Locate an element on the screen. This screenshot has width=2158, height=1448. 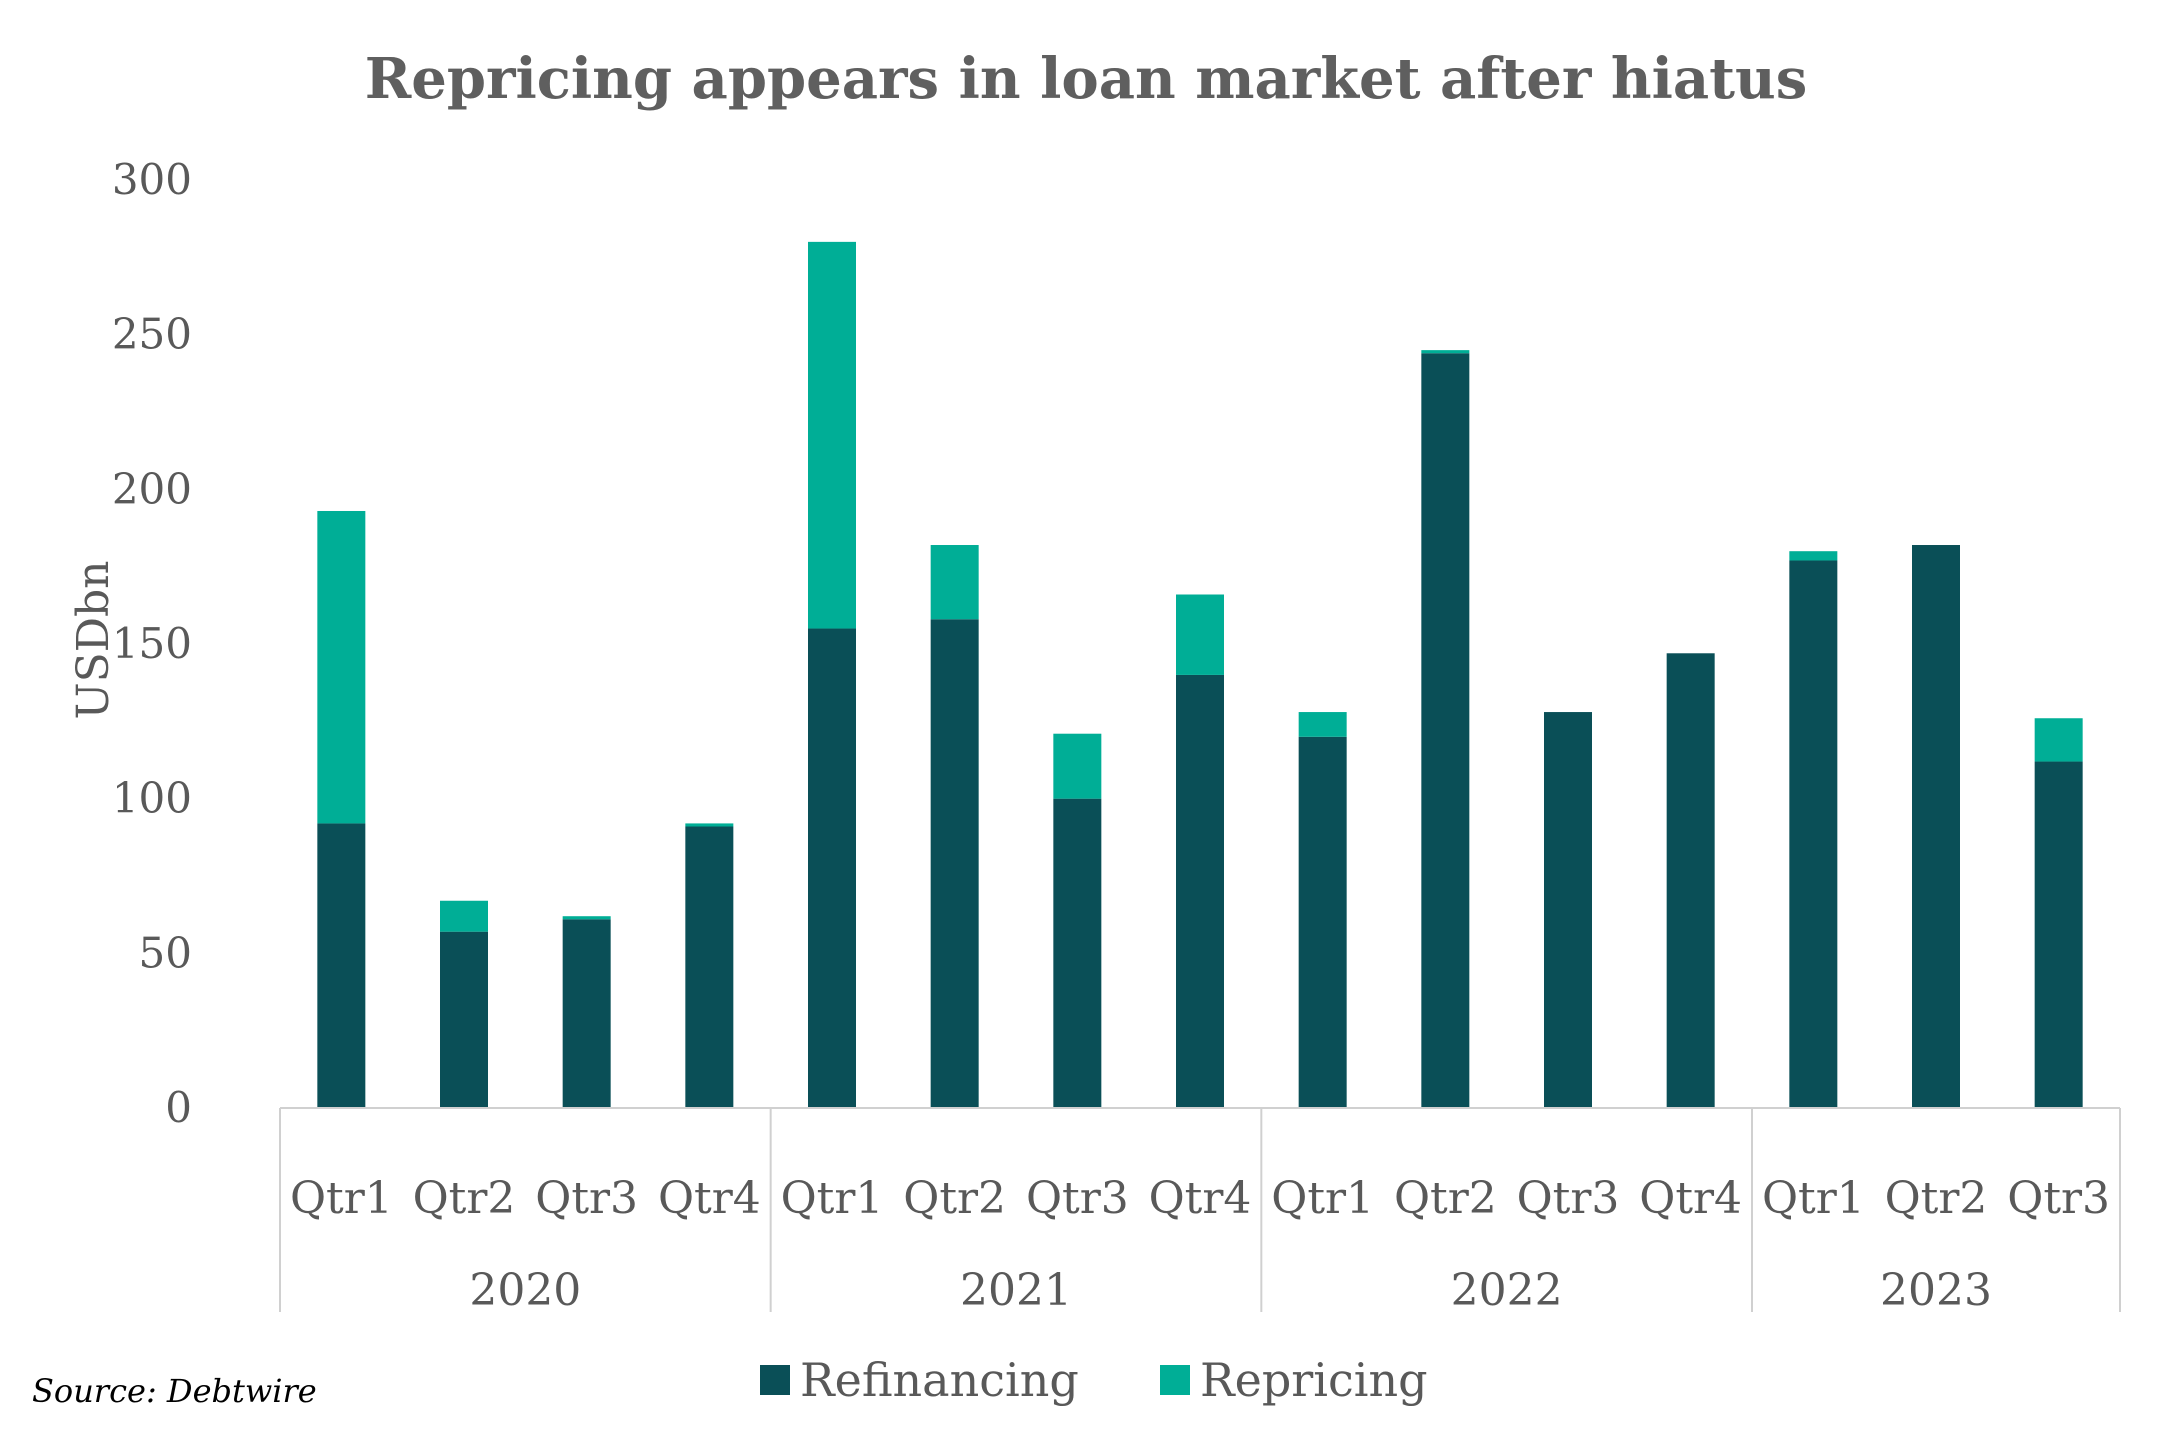
legend-label-refinancing: Refinancing is located at coordinates (939, 1380).